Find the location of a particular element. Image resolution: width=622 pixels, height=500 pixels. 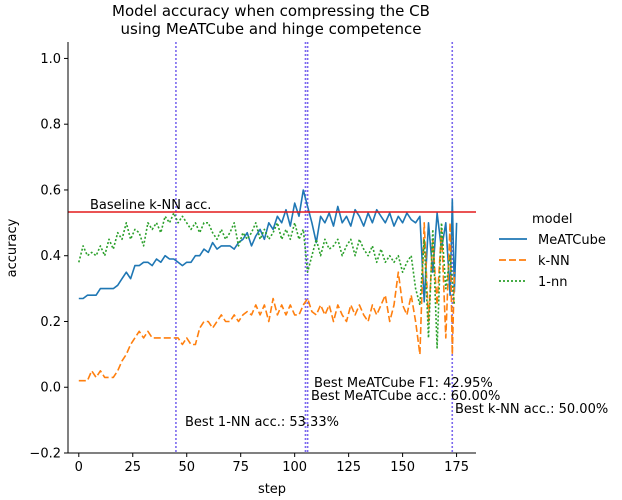

legend-entry-label: MeATCube is located at coordinates (572, 240).